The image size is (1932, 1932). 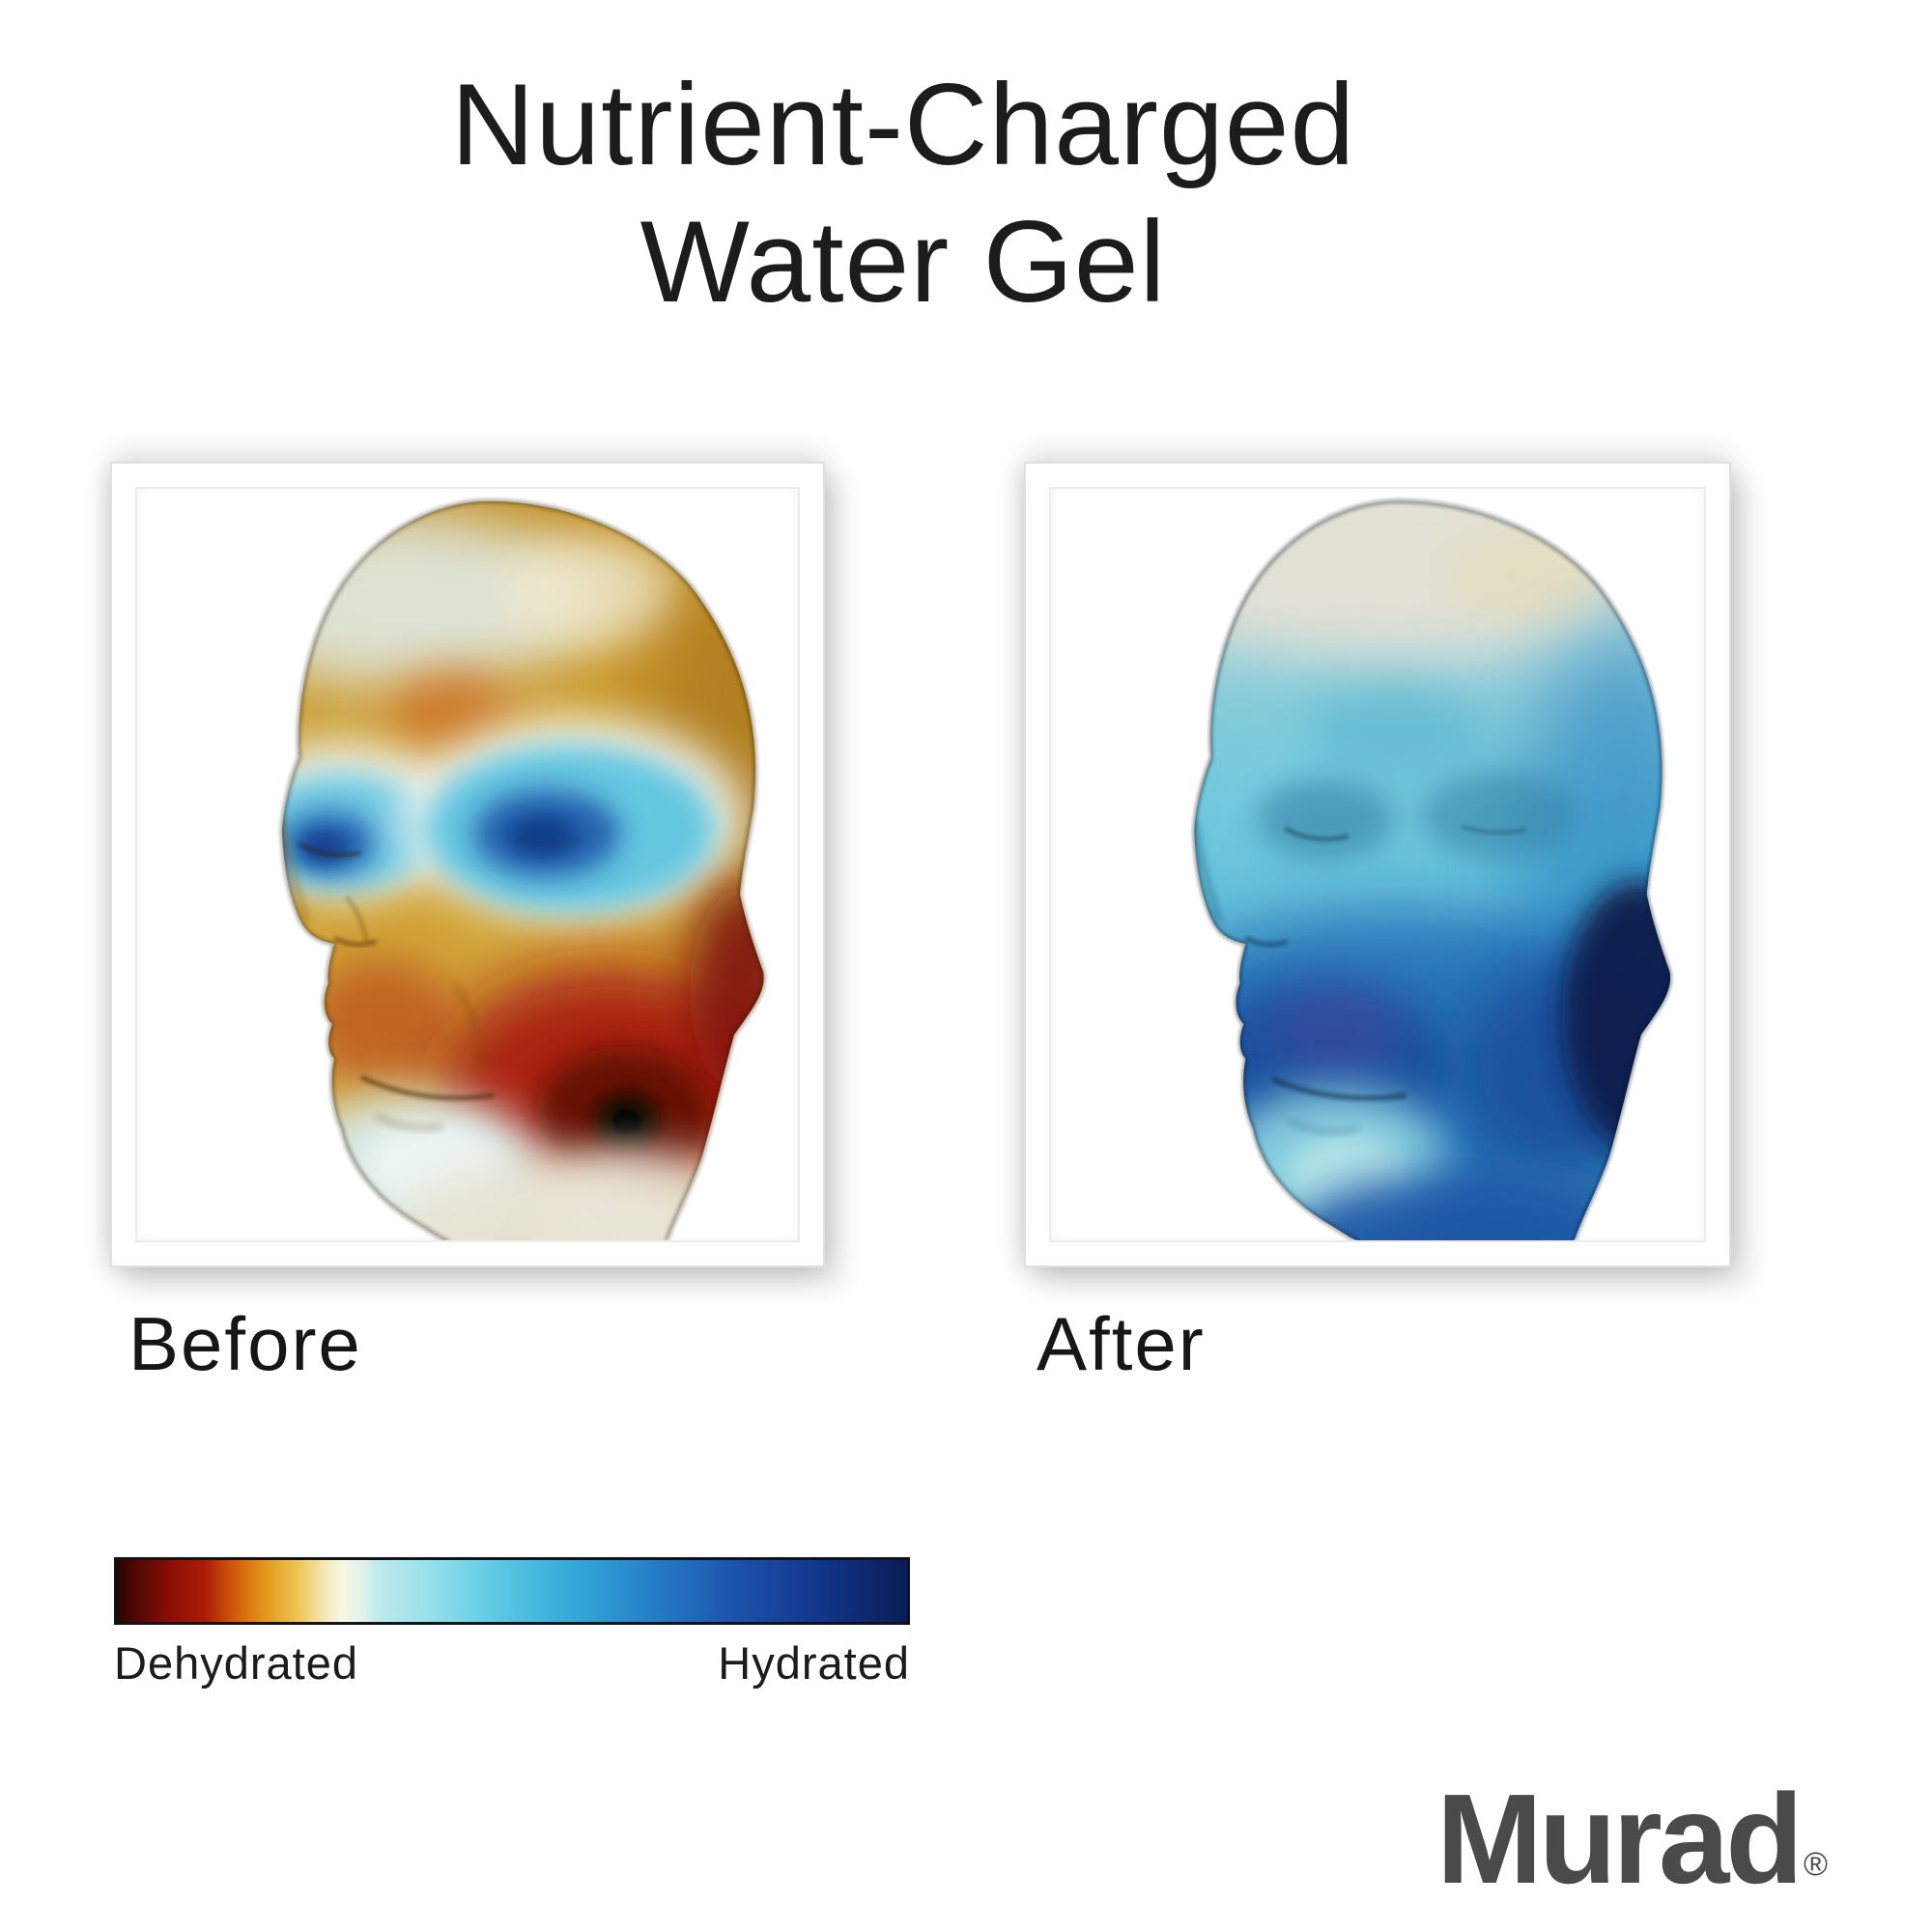 What do you see at coordinates (542, 836) in the screenshot?
I see `right-eye-deep-core` at bounding box center [542, 836].